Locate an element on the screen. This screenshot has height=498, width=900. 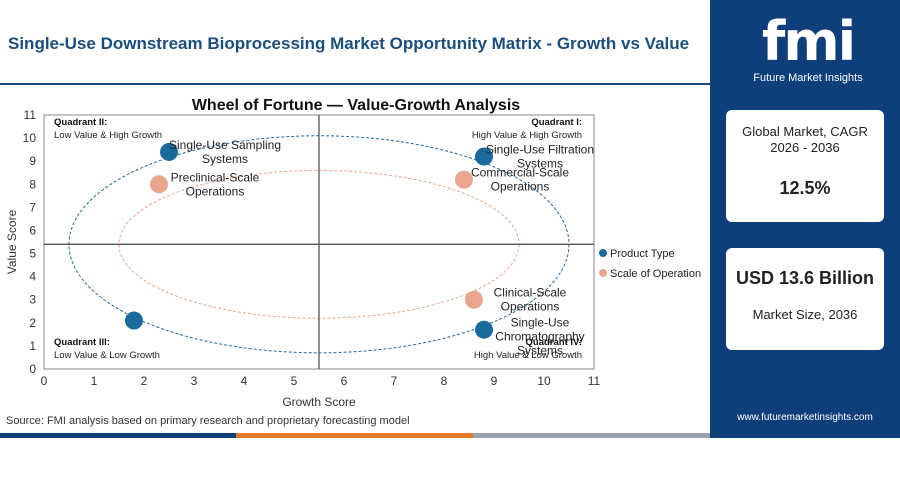
y-tick-label: 5 is located at coordinates (32, 254).